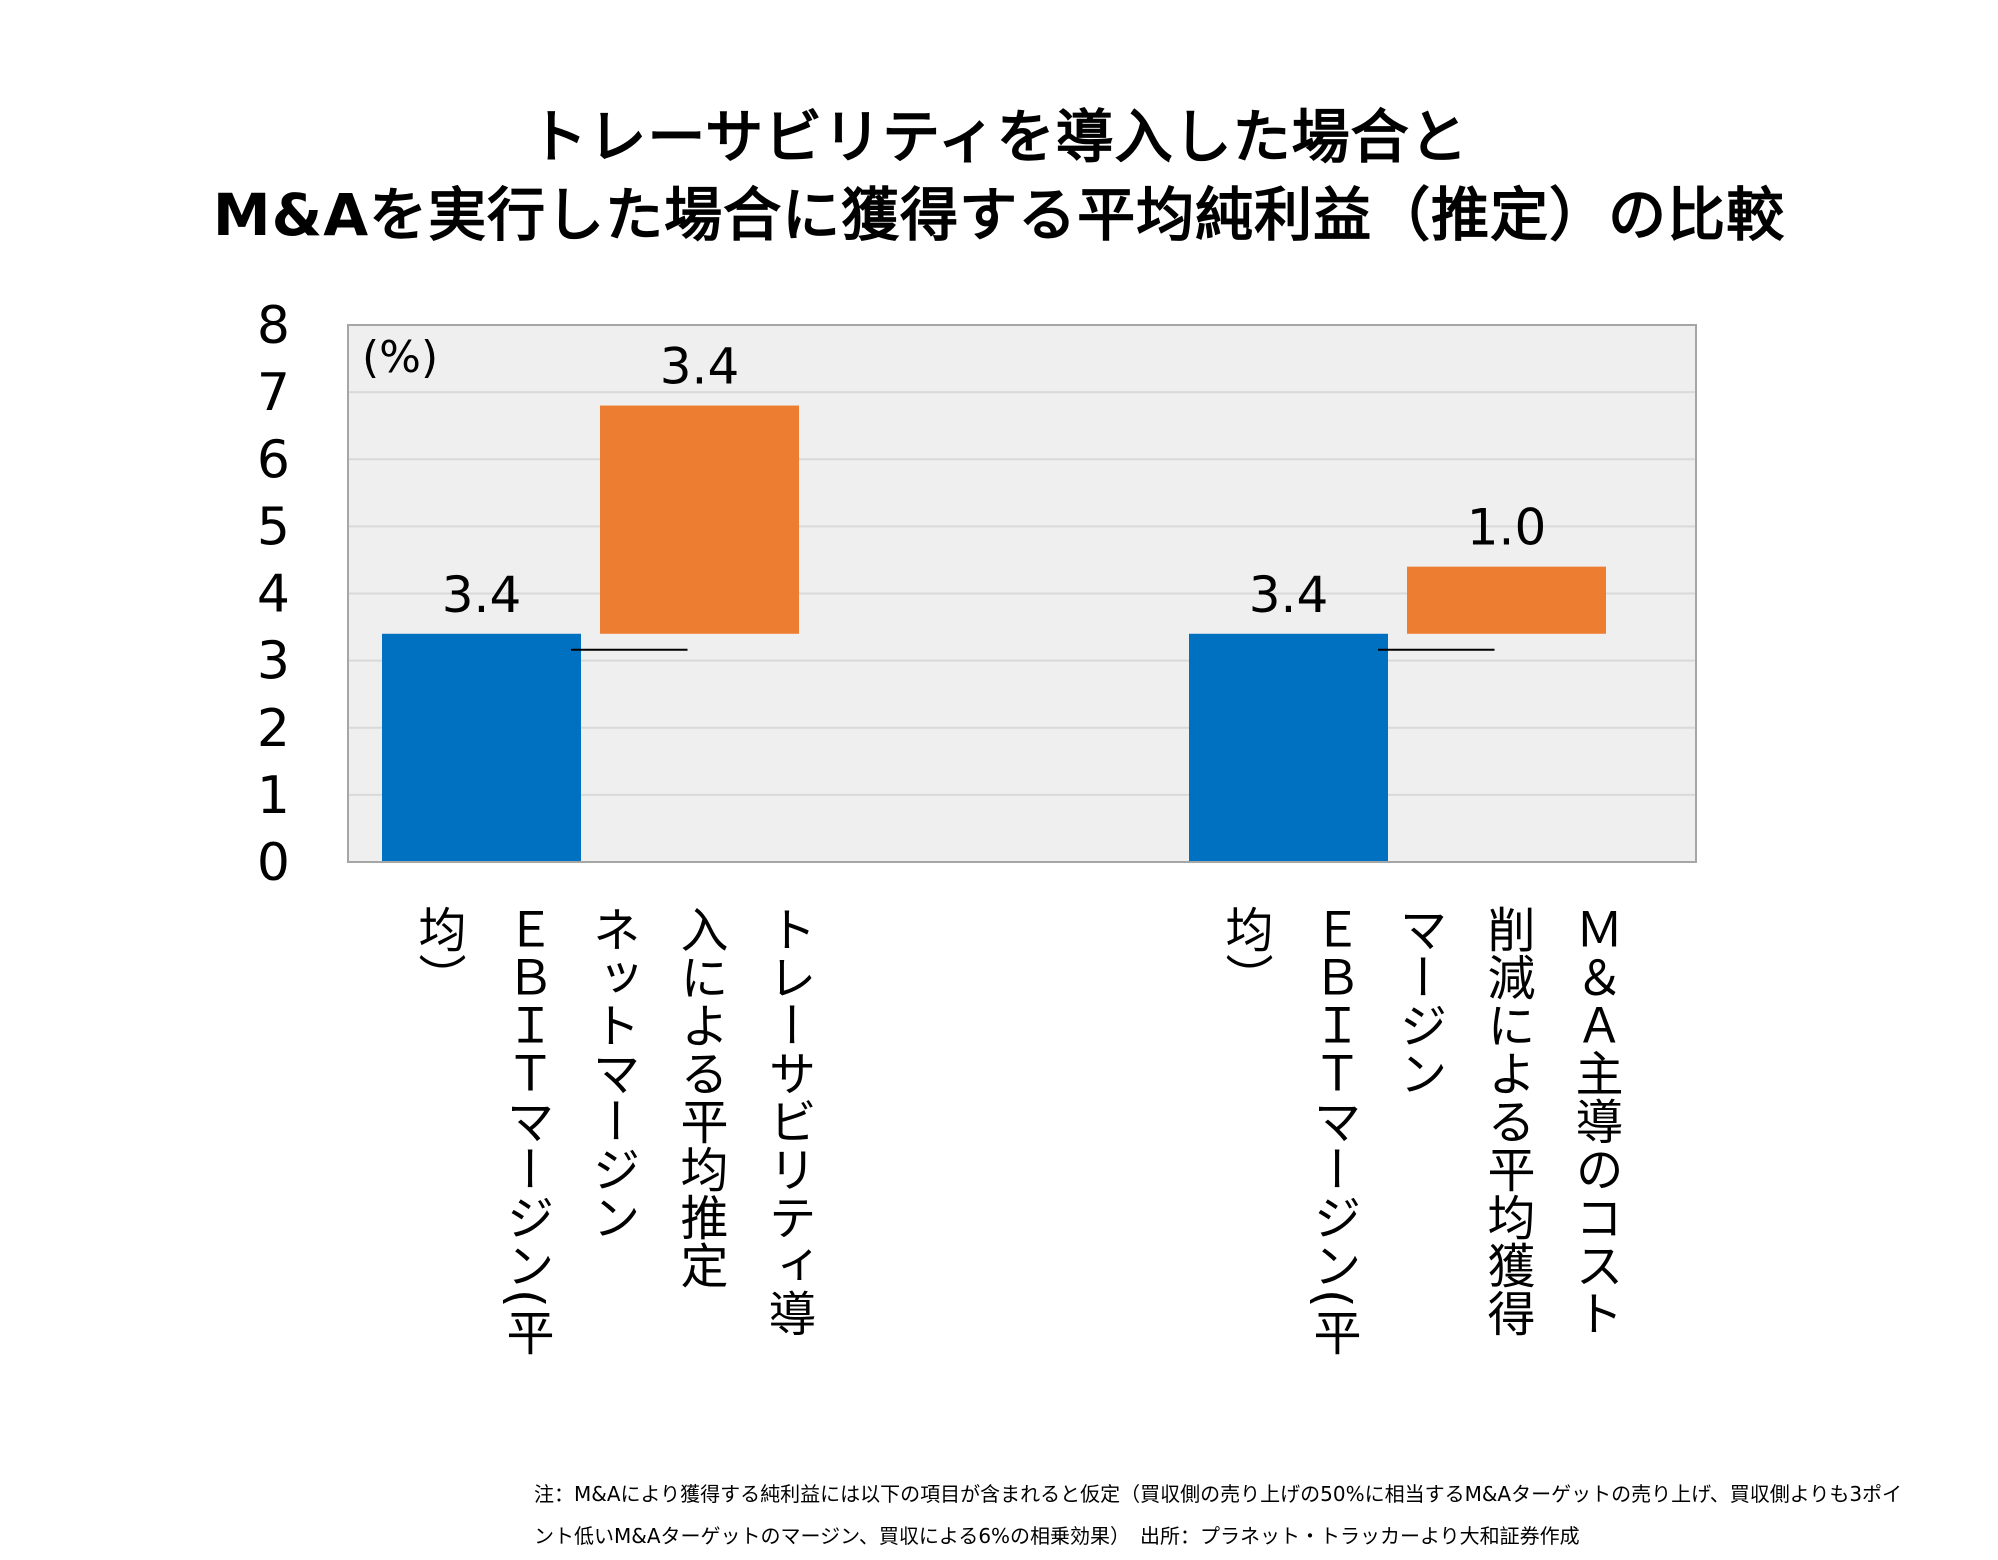 This screenshot has width=1998, height=1560. What do you see at coordinates (273, 326) in the screenshot?
I see `y-tick-label: 8` at bounding box center [273, 326].